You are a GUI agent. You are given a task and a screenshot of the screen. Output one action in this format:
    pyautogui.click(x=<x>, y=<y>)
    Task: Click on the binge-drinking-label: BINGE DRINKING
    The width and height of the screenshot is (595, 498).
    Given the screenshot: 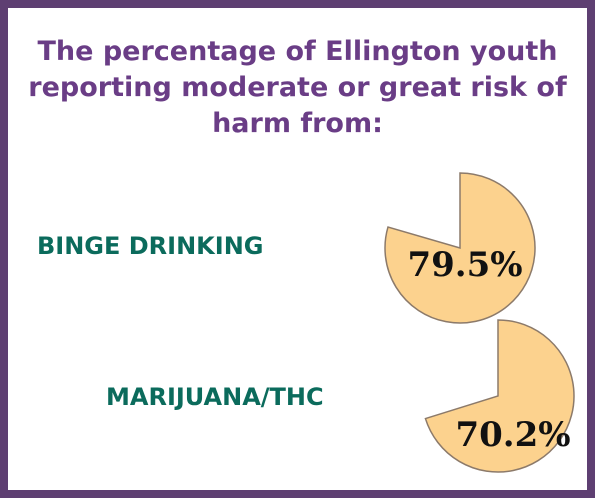 What is the action you would take?
    pyautogui.click(x=150, y=246)
    